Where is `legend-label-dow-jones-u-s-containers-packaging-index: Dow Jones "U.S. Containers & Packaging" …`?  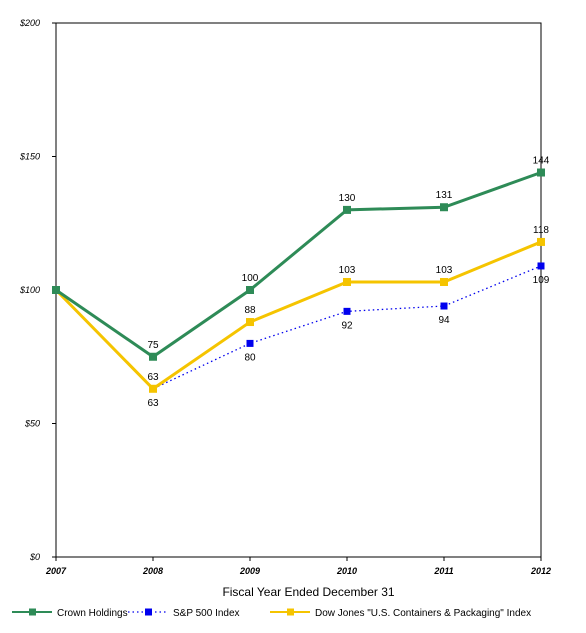 legend-label-dow-jones-u-s-containers-packaging-index: Dow Jones "U.S. Containers & Packaging" … is located at coordinates (423, 613).